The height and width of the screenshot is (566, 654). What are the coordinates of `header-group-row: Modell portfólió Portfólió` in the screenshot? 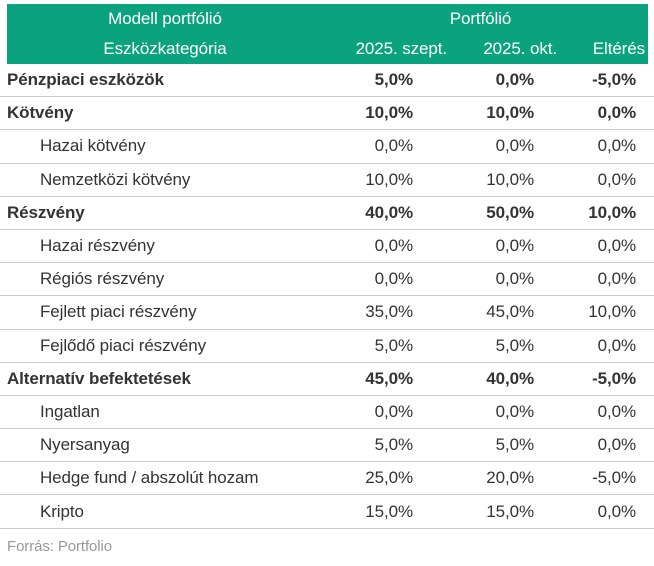 It's located at (327, 19).